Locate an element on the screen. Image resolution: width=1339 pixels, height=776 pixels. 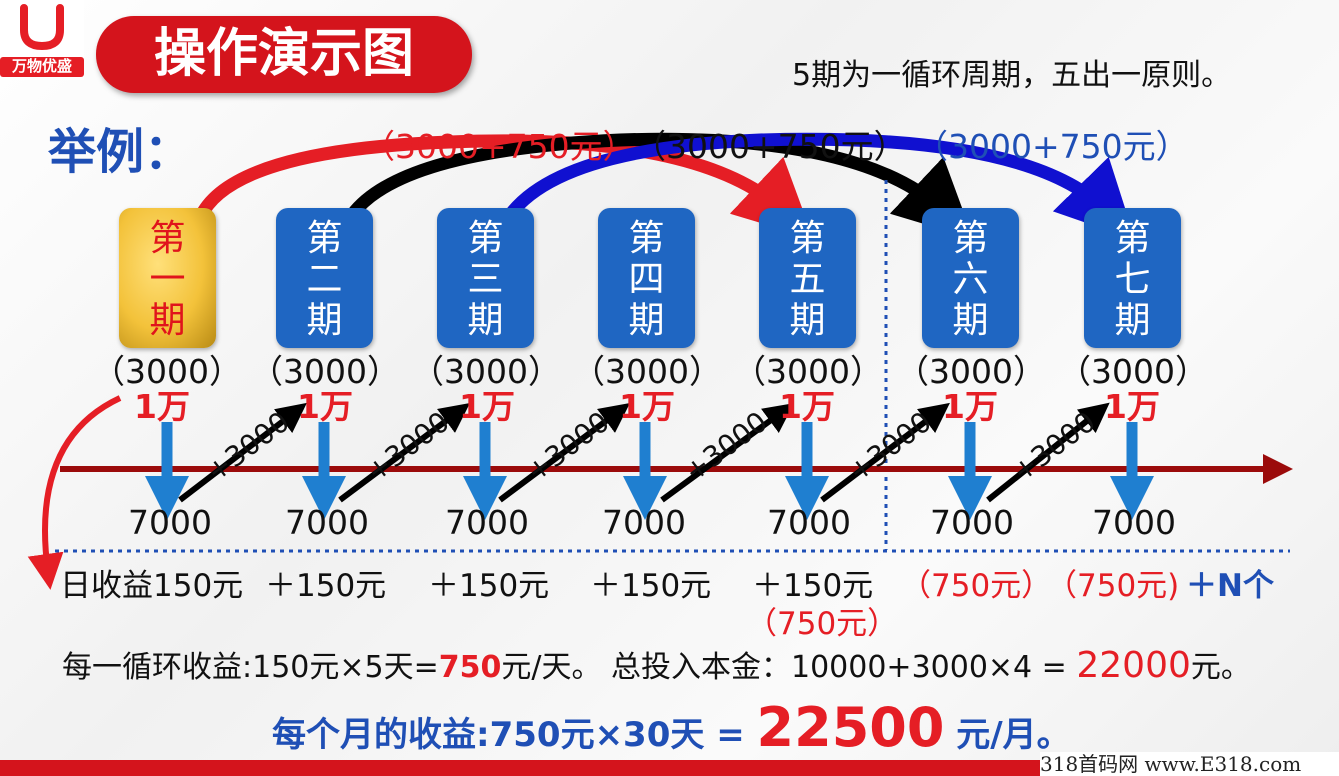
period-box-7: 第七期 is located at coordinates (1132, 278).